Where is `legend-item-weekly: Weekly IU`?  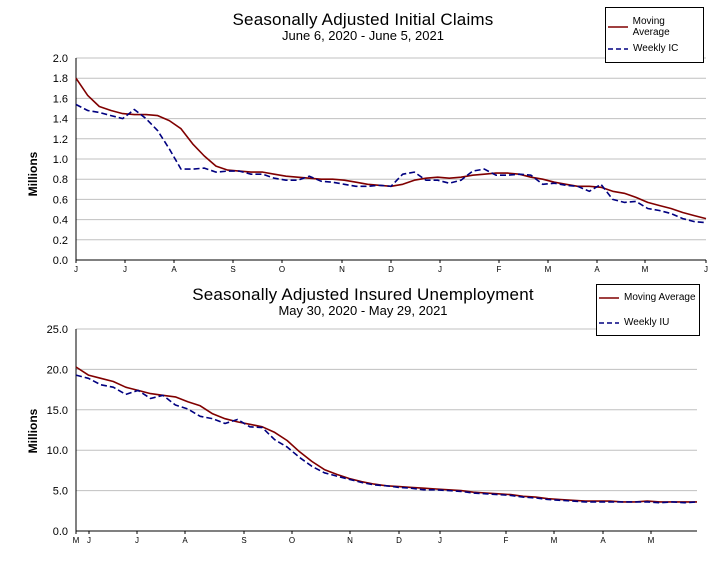
legend-item-weekly: Weekly IU is located at coordinates (633, 322).